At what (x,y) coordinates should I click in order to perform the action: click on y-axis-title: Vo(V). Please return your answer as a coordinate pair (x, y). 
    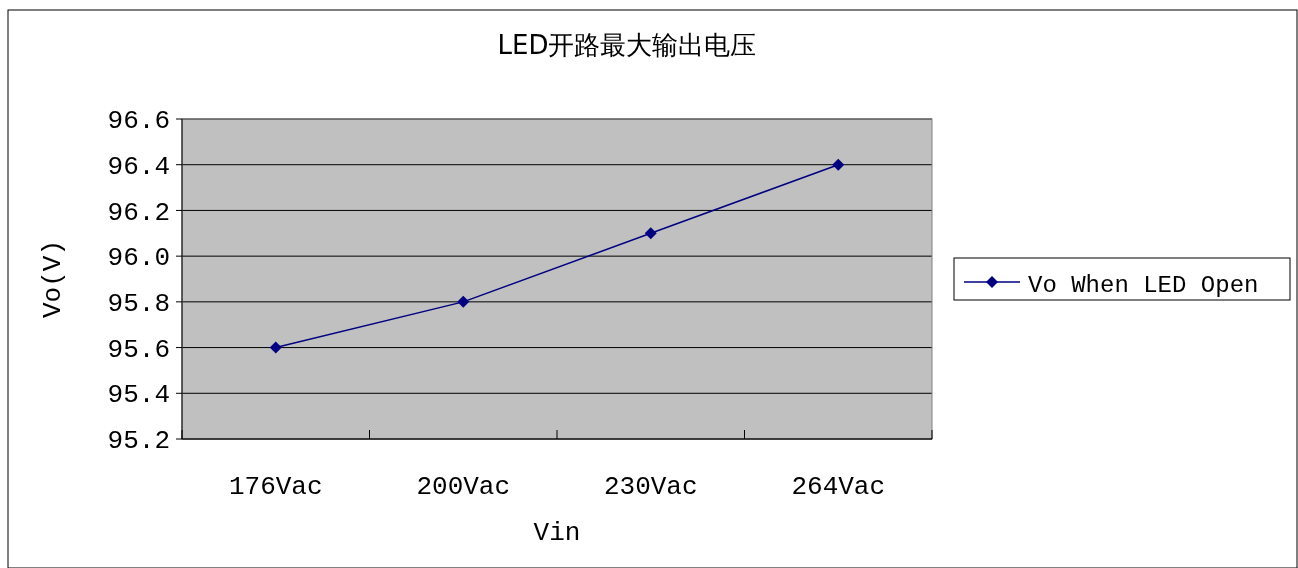
    Looking at the image, I should click on (53, 279).